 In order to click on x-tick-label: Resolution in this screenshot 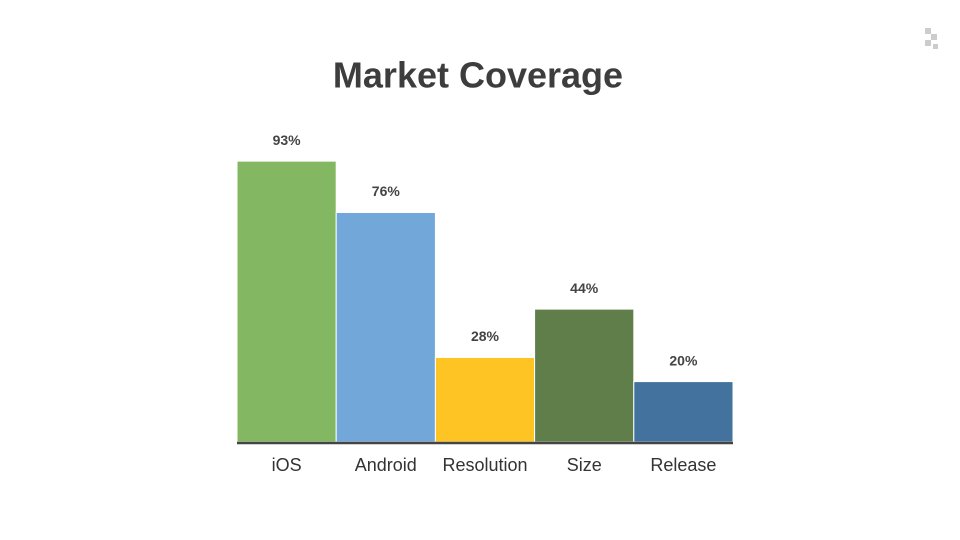, I will do `click(484, 465)`.